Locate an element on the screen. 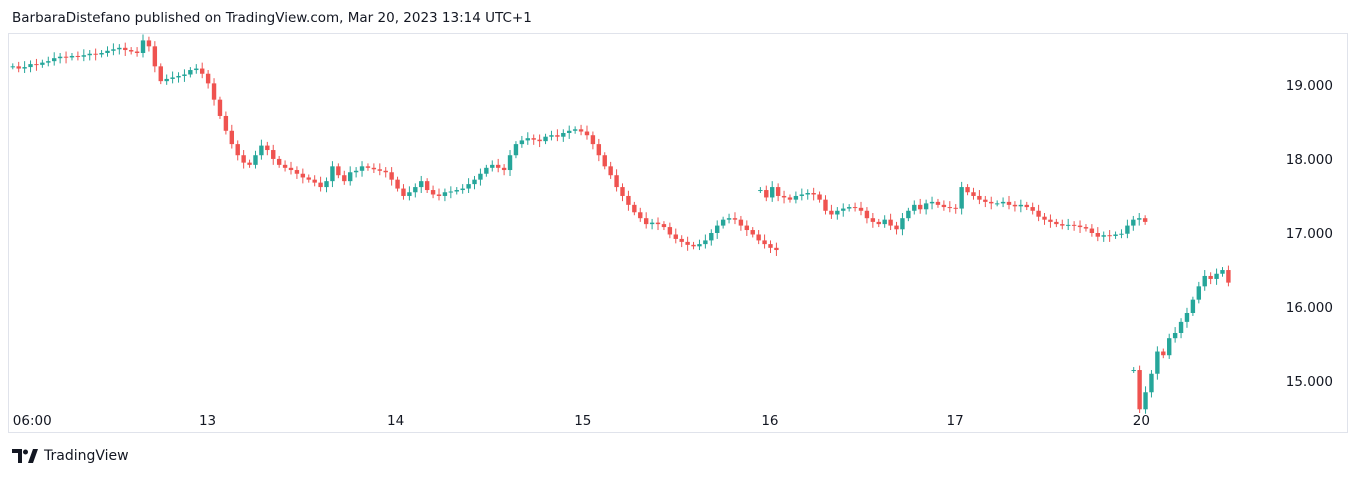 This screenshot has width=1361, height=478. brand-name: TradingView is located at coordinates (86, 456).